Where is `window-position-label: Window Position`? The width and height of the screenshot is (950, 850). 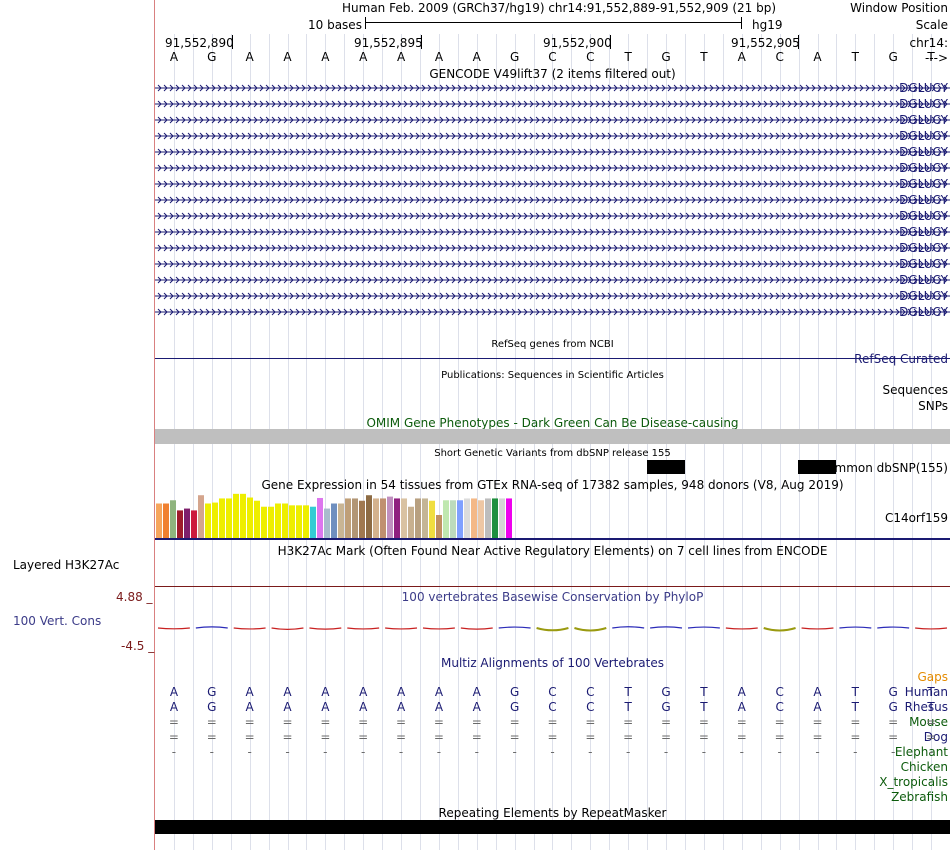
window-position-label: Window Position is located at coordinates (899, 8).